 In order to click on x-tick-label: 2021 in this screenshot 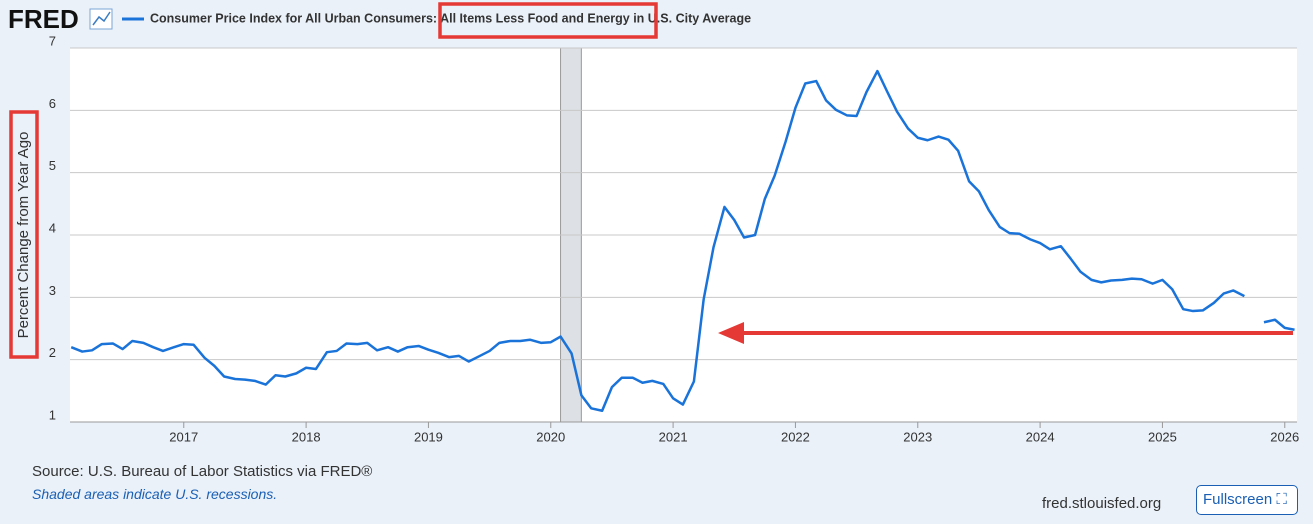, I will do `click(673, 436)`.